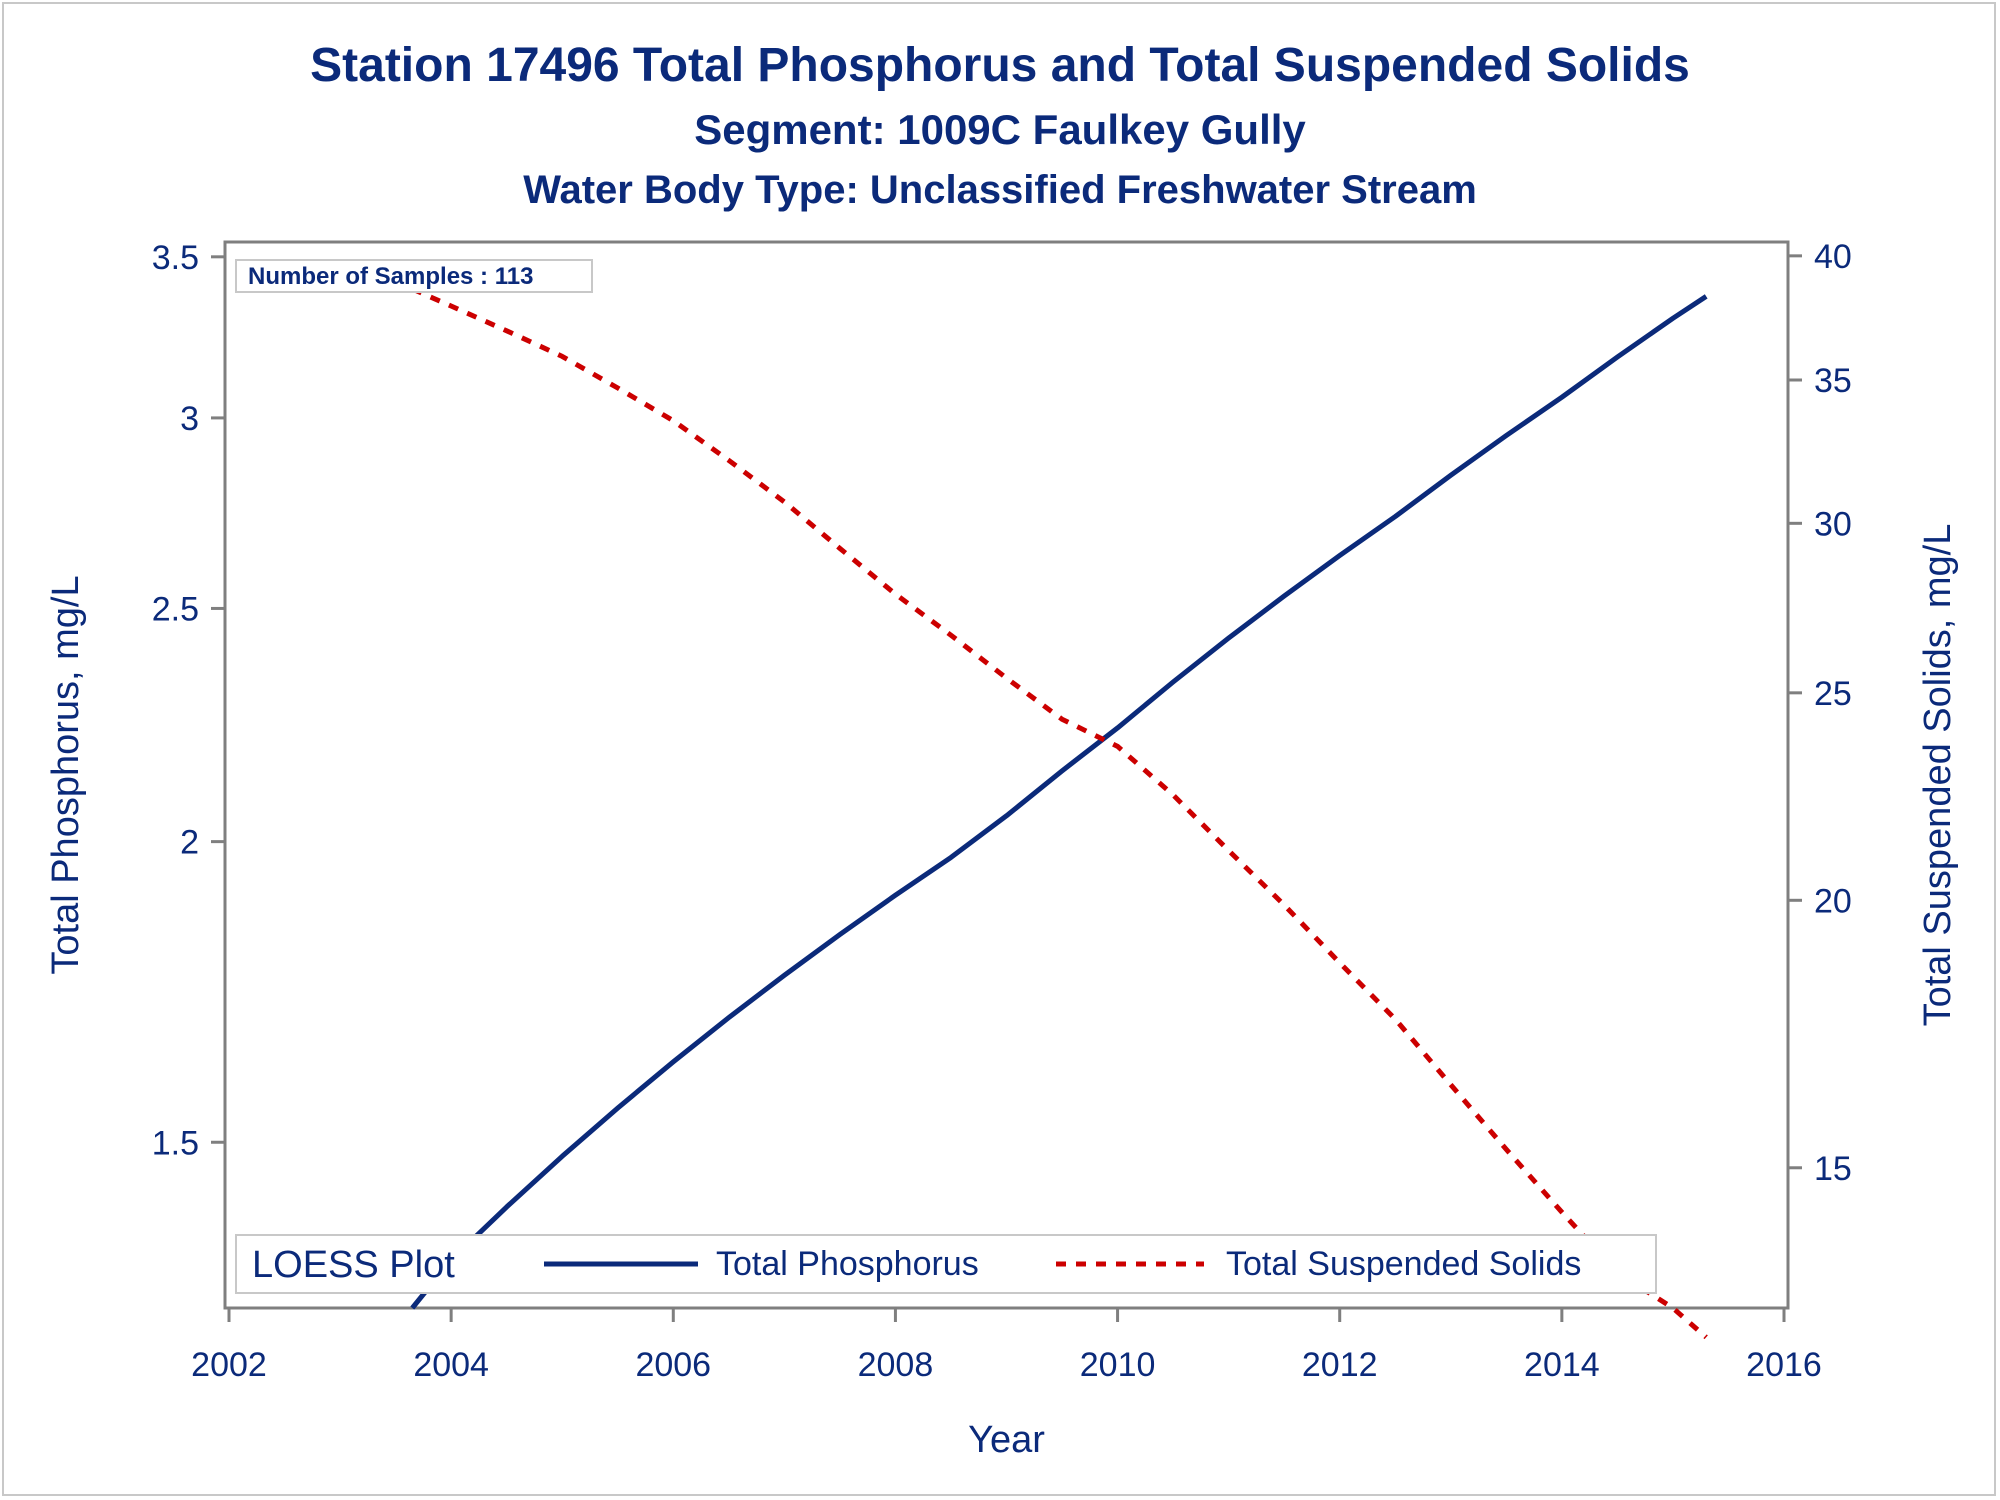 The width and height of the screenshot is (2000, 1500). What do you see at coordinates (847, 1264) in the screenshot?
I see `legend-label-total-phosphorus: Total Phosphorus` at bounding box center [847, 1264].